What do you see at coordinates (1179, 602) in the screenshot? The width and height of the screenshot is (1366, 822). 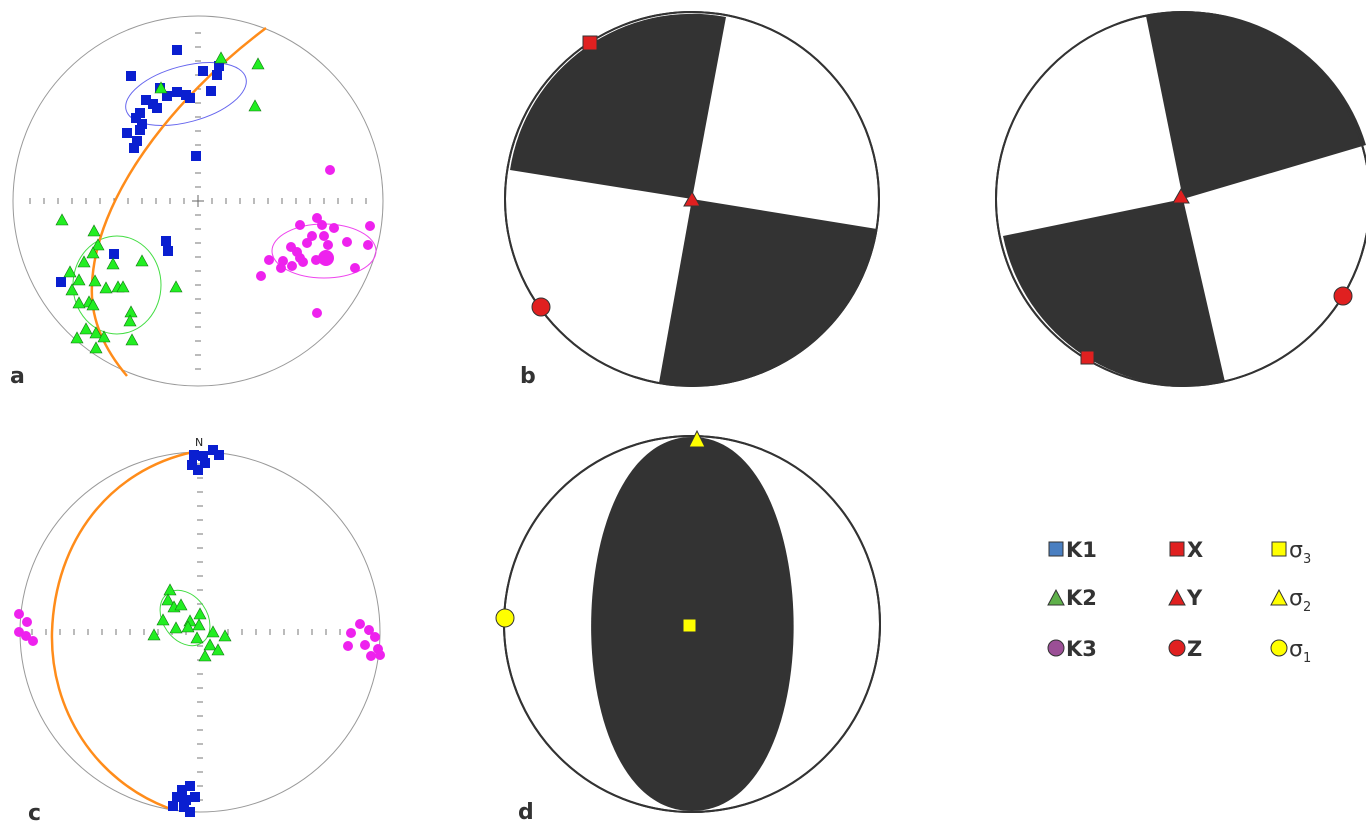 I see `legend: K1 K2 K3 X Y Z σ3 σ2 σ1` at bounding box center [1179, 602].